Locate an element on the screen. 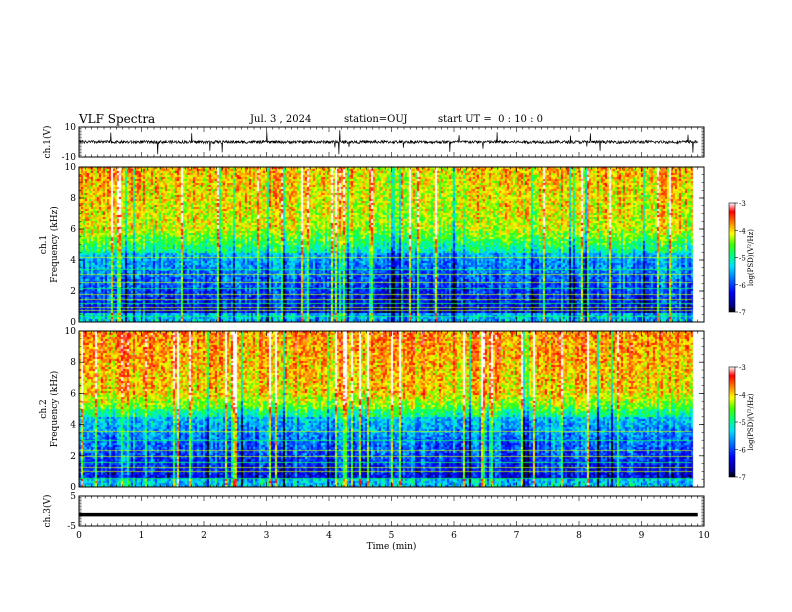  ch2-spectrogram-y-tick-label: 6 is located at coordinates (73, 394).